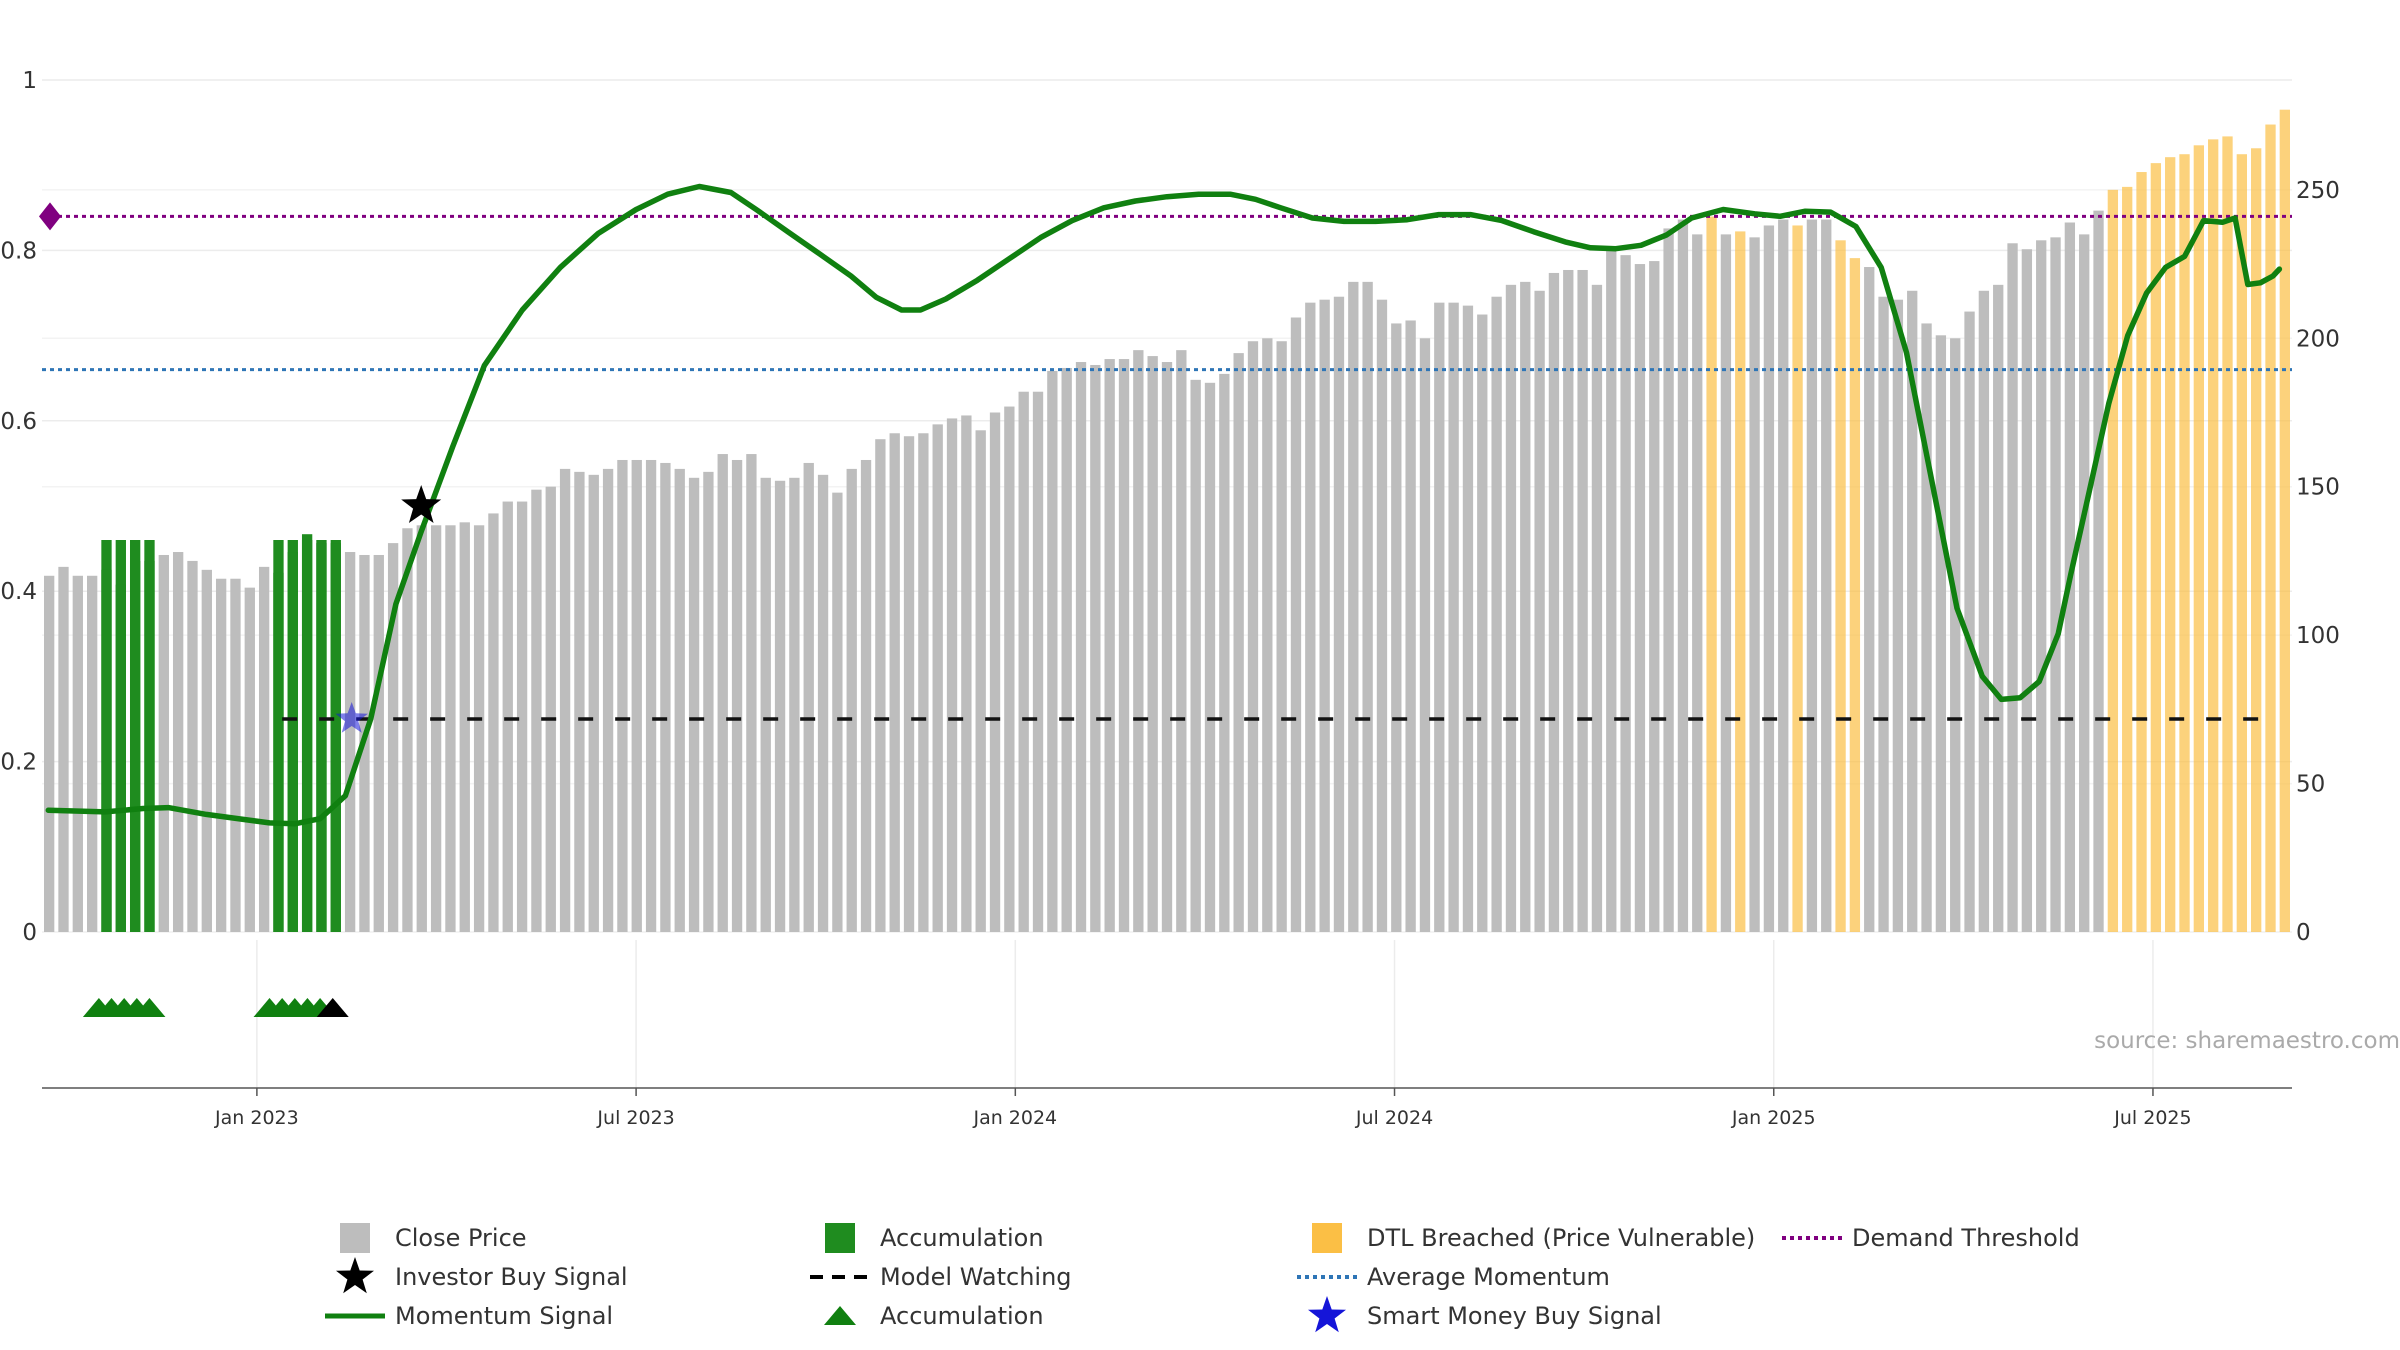 This screenshot has height=1350, width=2400. Describe the element at coordinates (355, 1238) in the screenshot. I see `legend-square-icon` at that location.